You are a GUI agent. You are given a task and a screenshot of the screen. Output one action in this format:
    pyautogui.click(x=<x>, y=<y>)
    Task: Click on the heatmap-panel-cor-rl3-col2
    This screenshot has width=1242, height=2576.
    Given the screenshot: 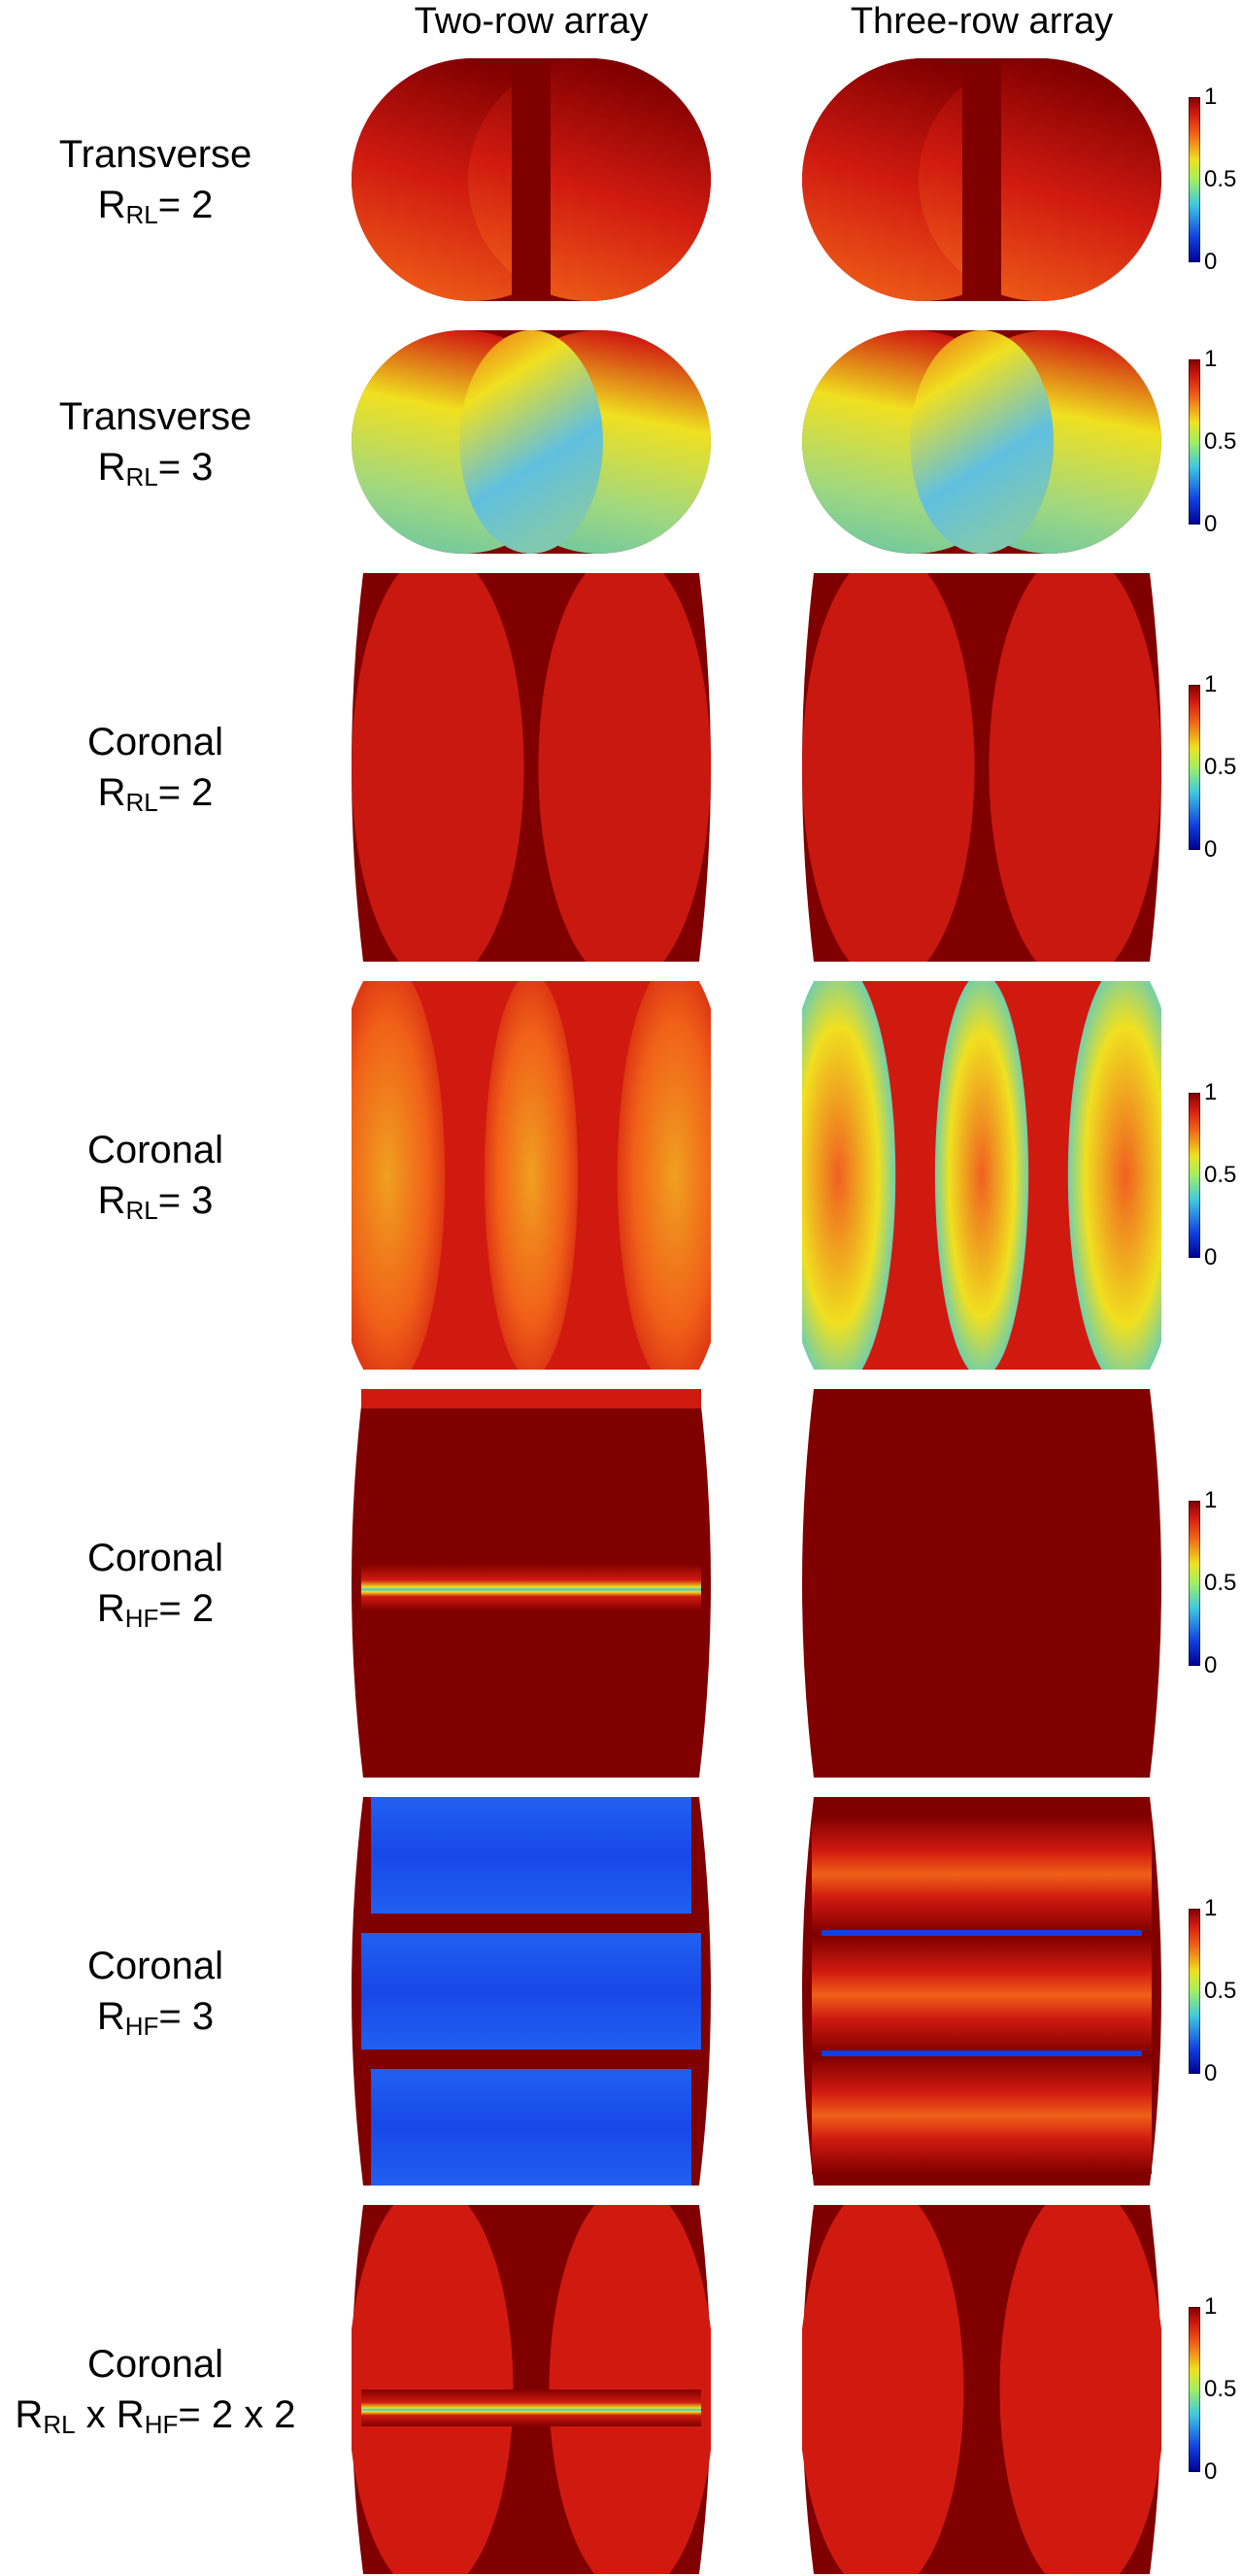 What is the action you would take?
    pyautogui.click(x=981, y=1175)
    